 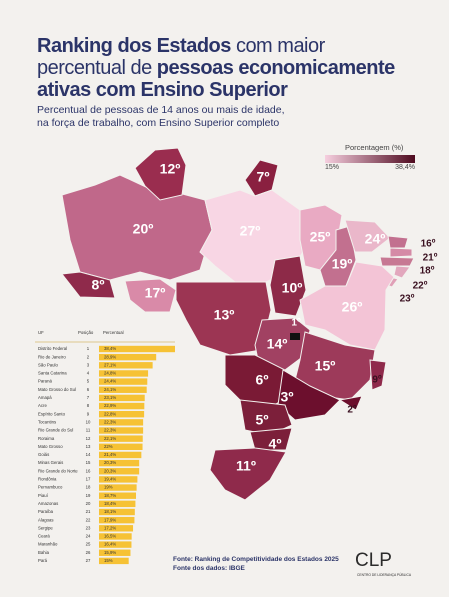 What do you see at coordinates (110, 405) in the screenshot?
I see `percent-label: 22,9%` at bounding box center [110, 405].